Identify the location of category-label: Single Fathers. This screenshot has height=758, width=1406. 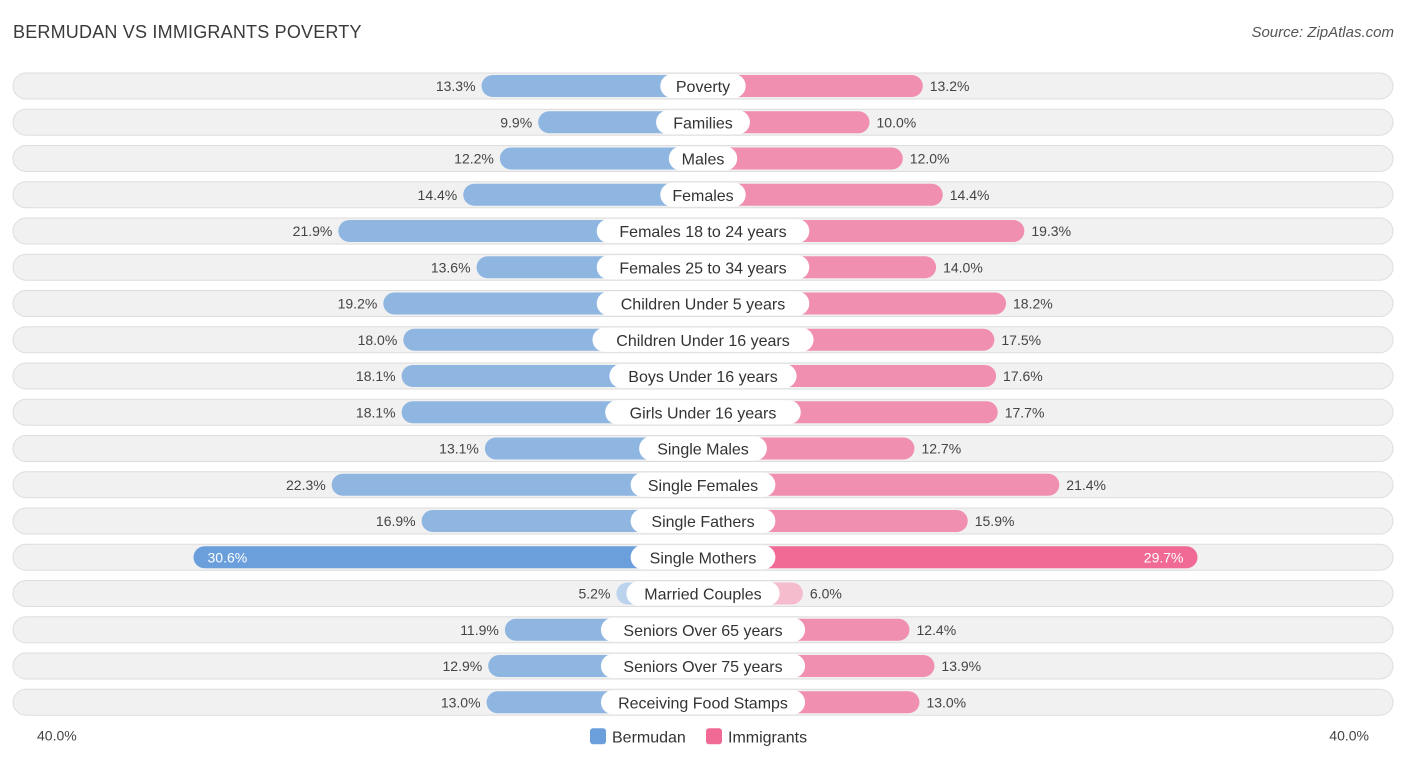
(702, 522).